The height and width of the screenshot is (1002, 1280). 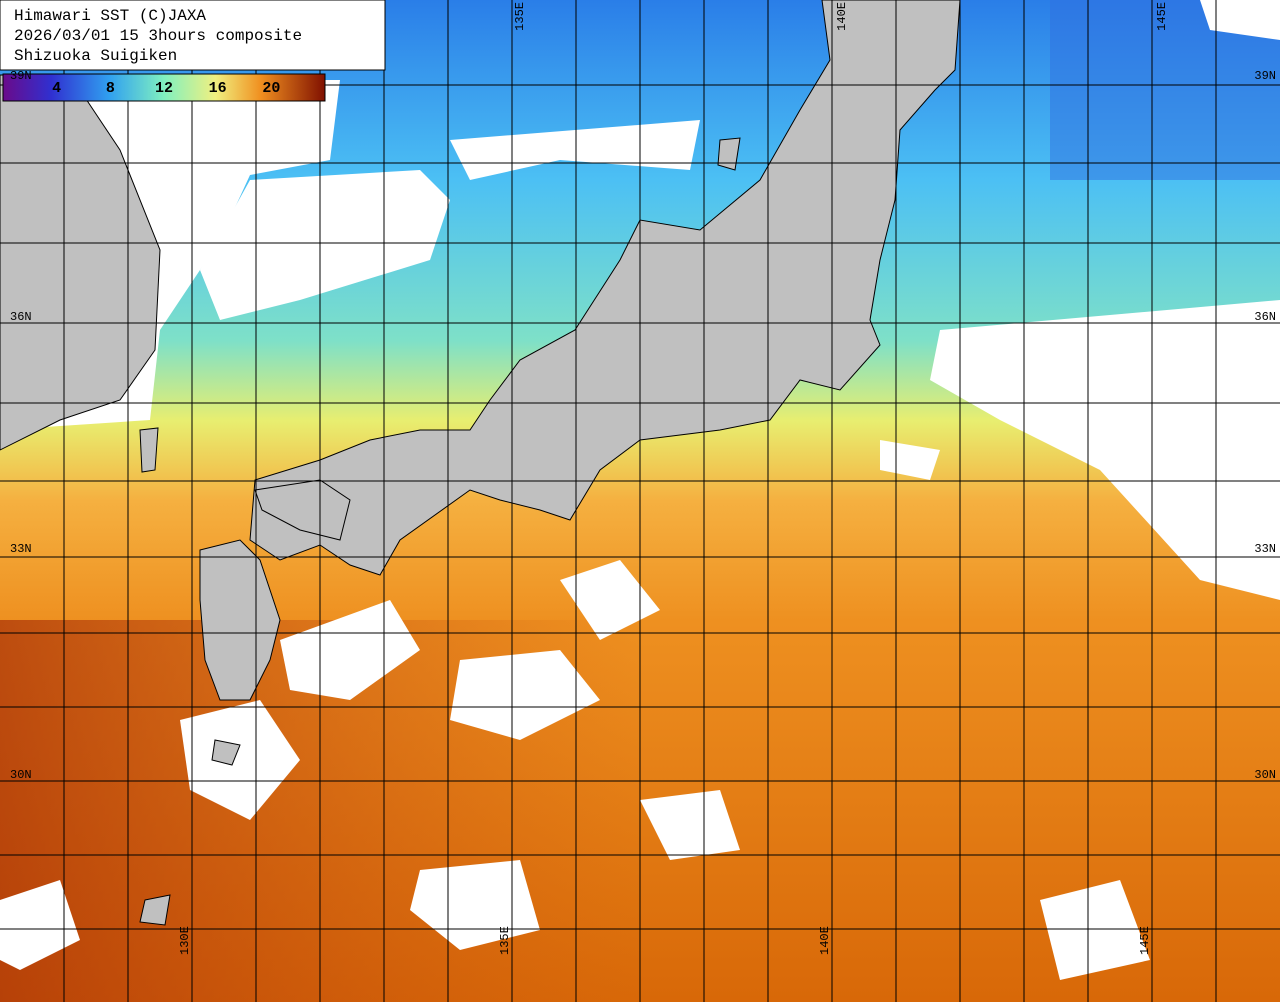 I want to click on colorbar-label: 16, so click(x=218, y=88).